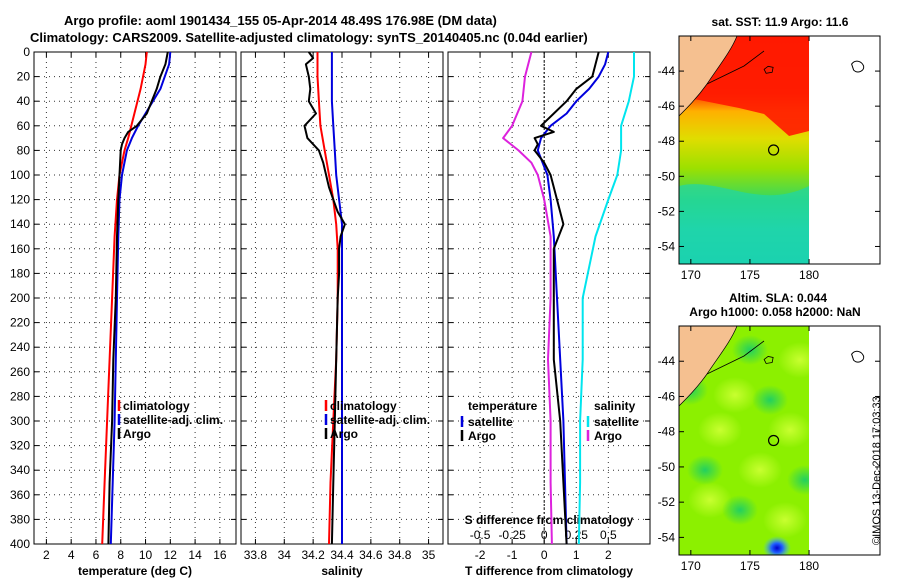 The width and height of the screenshot is (900, 580). I want to click on sst-map-title: sat. SST: 11.9 Argo: 11.6, so click(780, 22).